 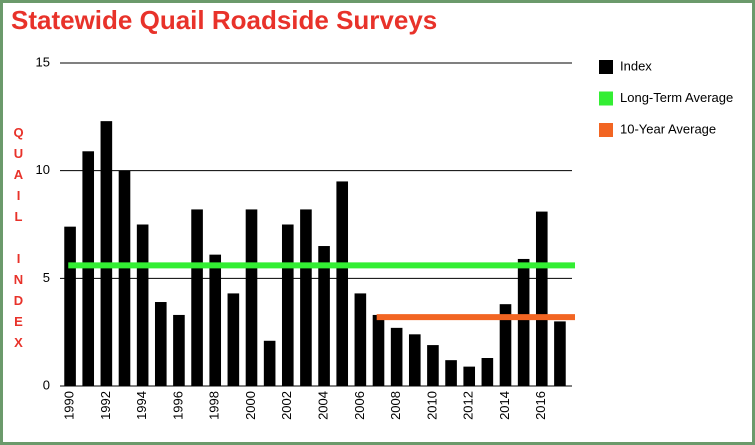 What do you see at coordinates (668, 128) in the screenshot?
I see `legend-label: 10-Year Average` at bounding box center [668, 128].